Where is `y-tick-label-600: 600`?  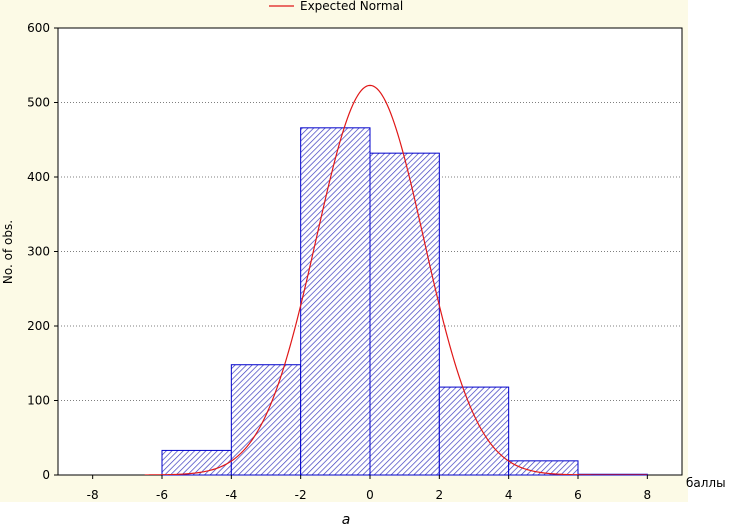
y-tick-label-600: 600 is located at coordinates (38, 28).